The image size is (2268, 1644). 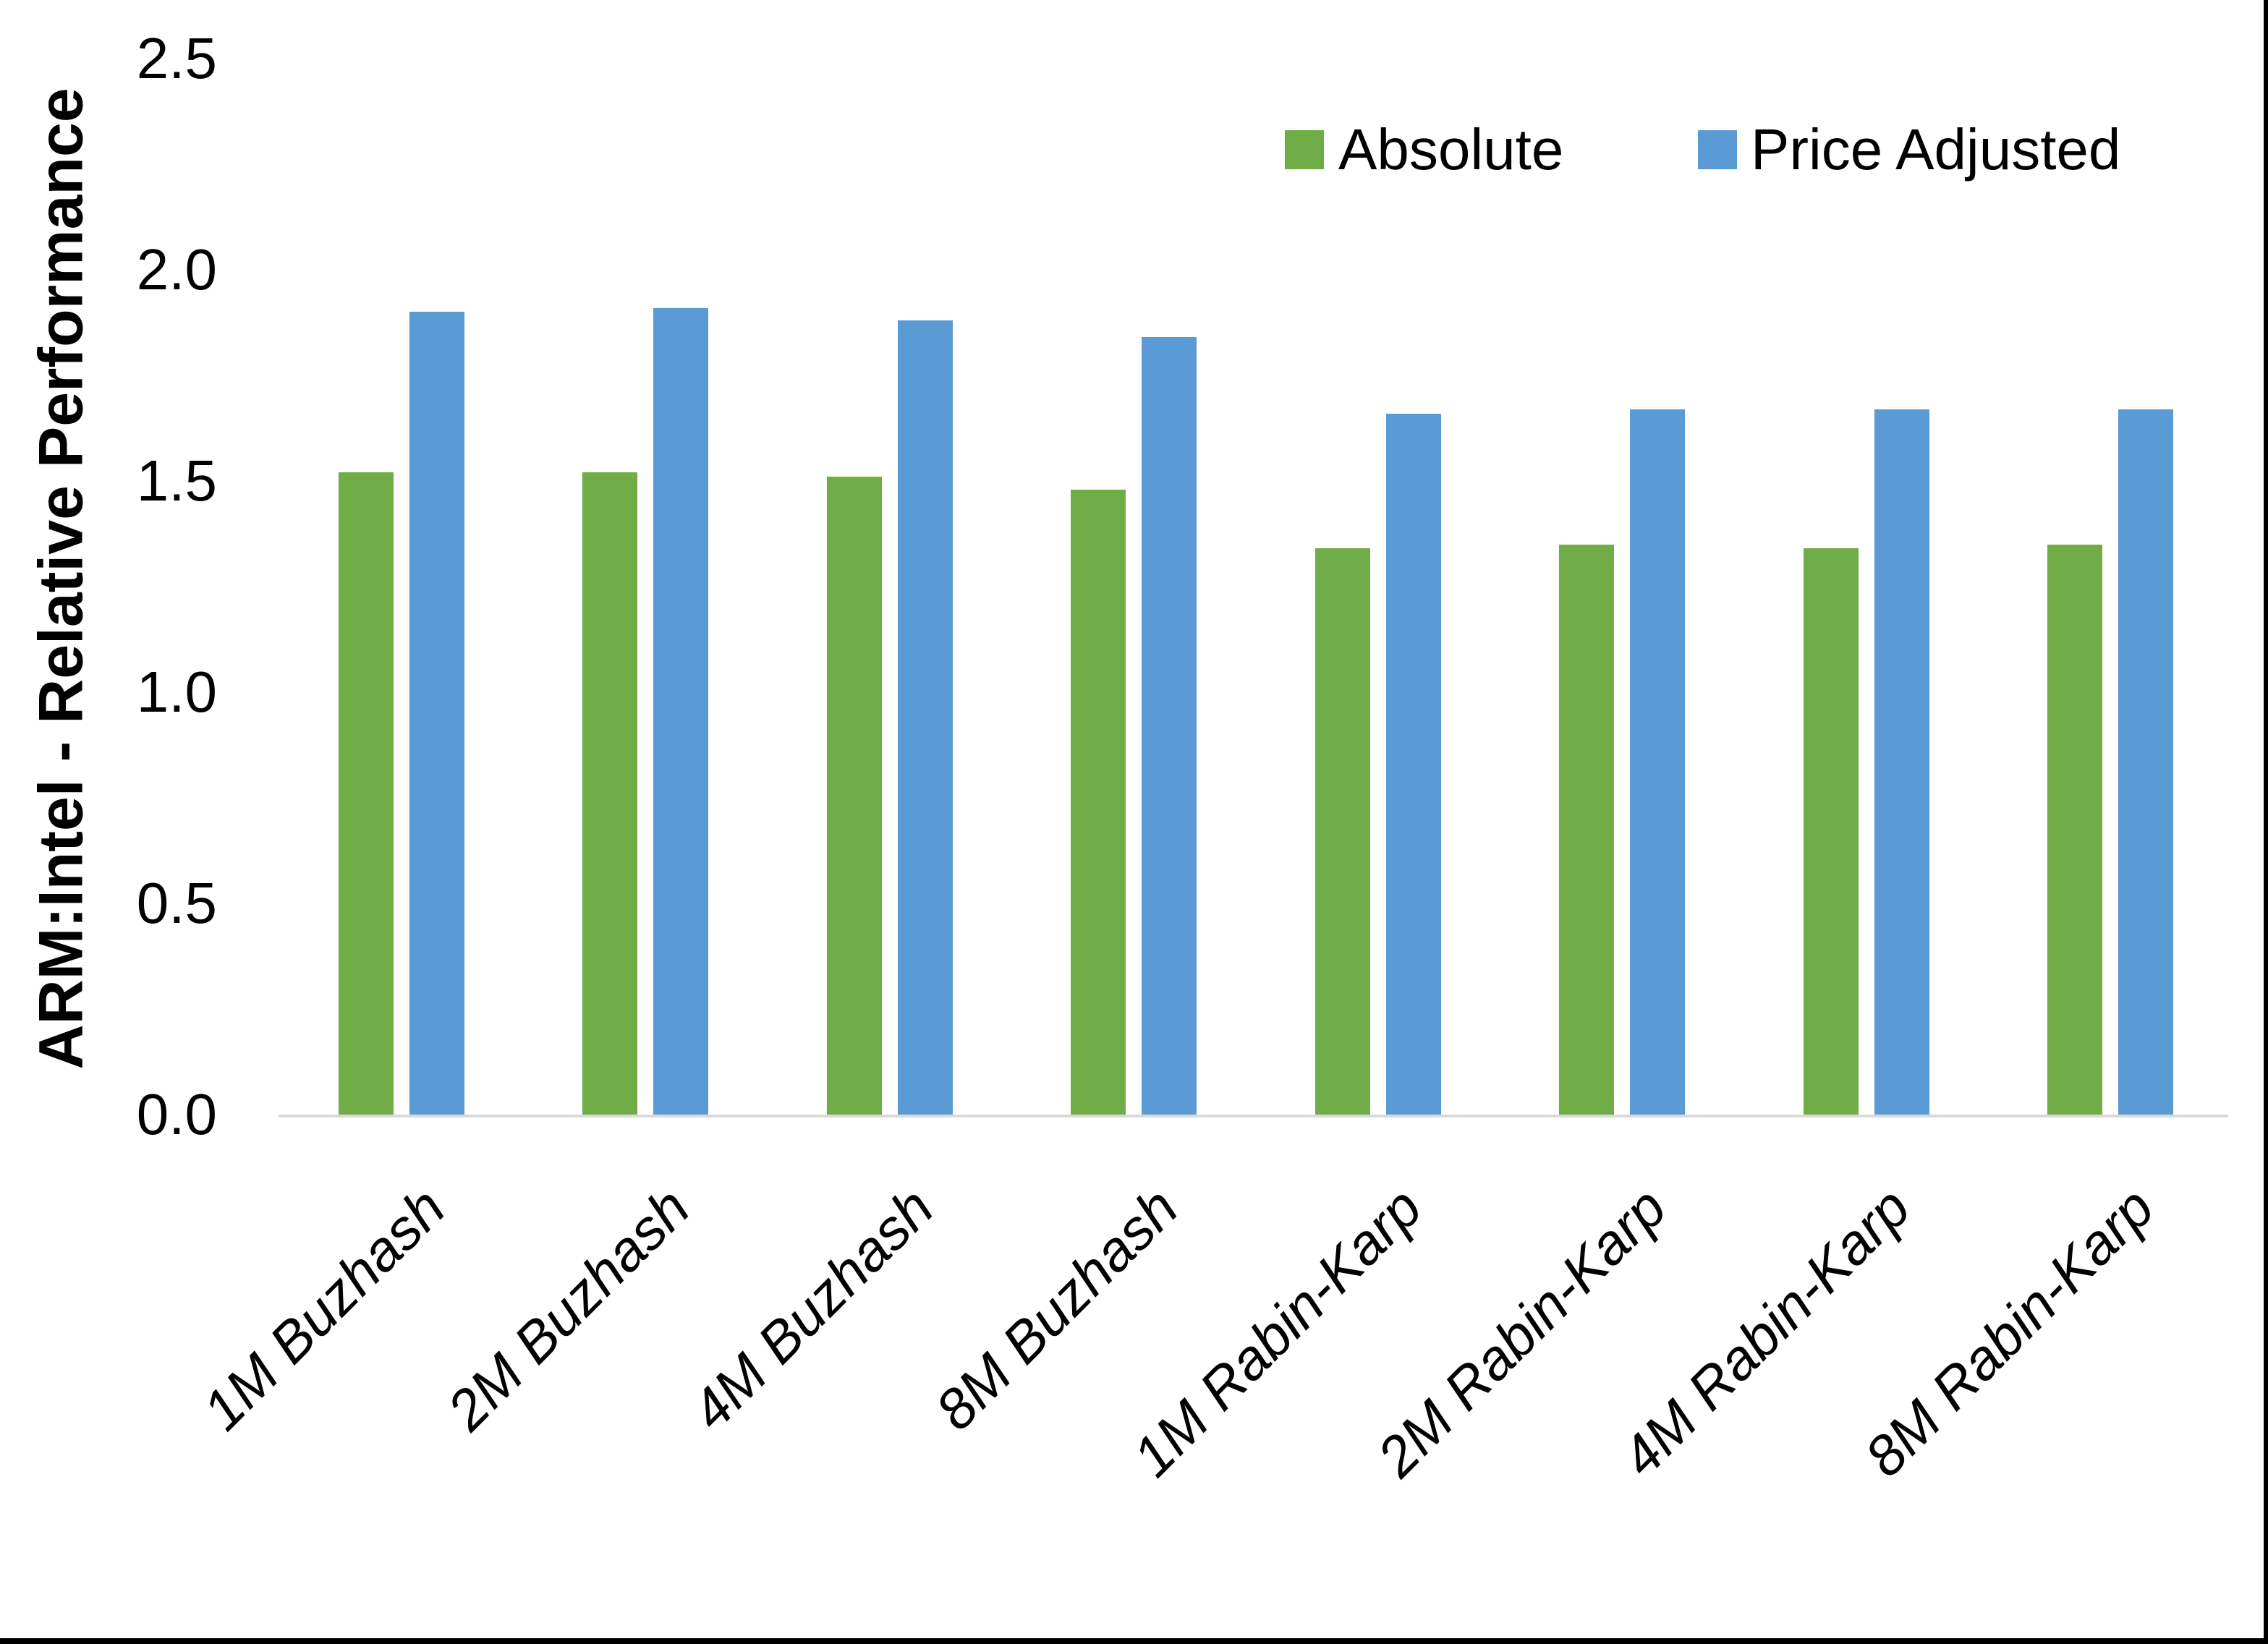 What do you see at coordinates (1832, 831) in the screenshot?
I see `bar-absolute-4m-rabin-karp` at bounding box center [1832, 831].